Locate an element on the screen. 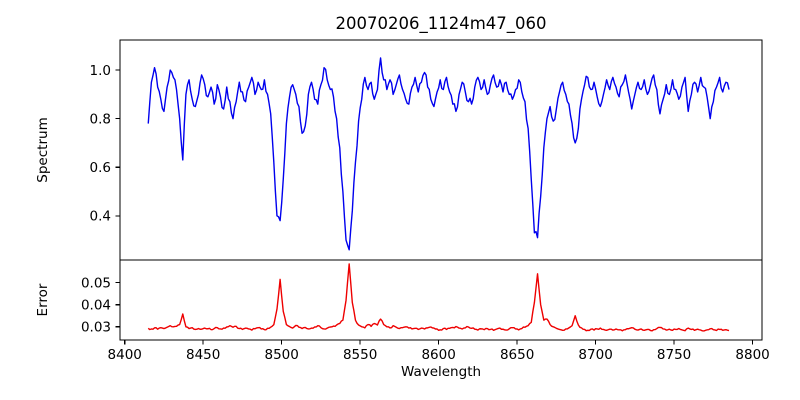  spectrum-y-tick-label: 0.8 is located at coordinates (100, 119).